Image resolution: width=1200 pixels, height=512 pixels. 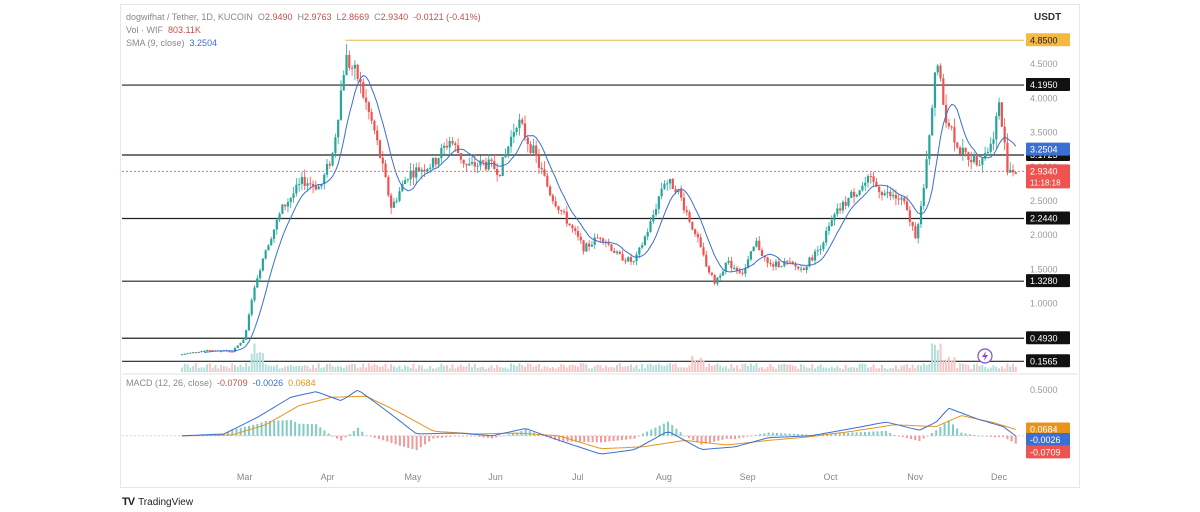 What do you see at coordinates (155, 43) in the screenshot?
I see `sma-label: SMA (9, close)` at bounding box center [155, 43].